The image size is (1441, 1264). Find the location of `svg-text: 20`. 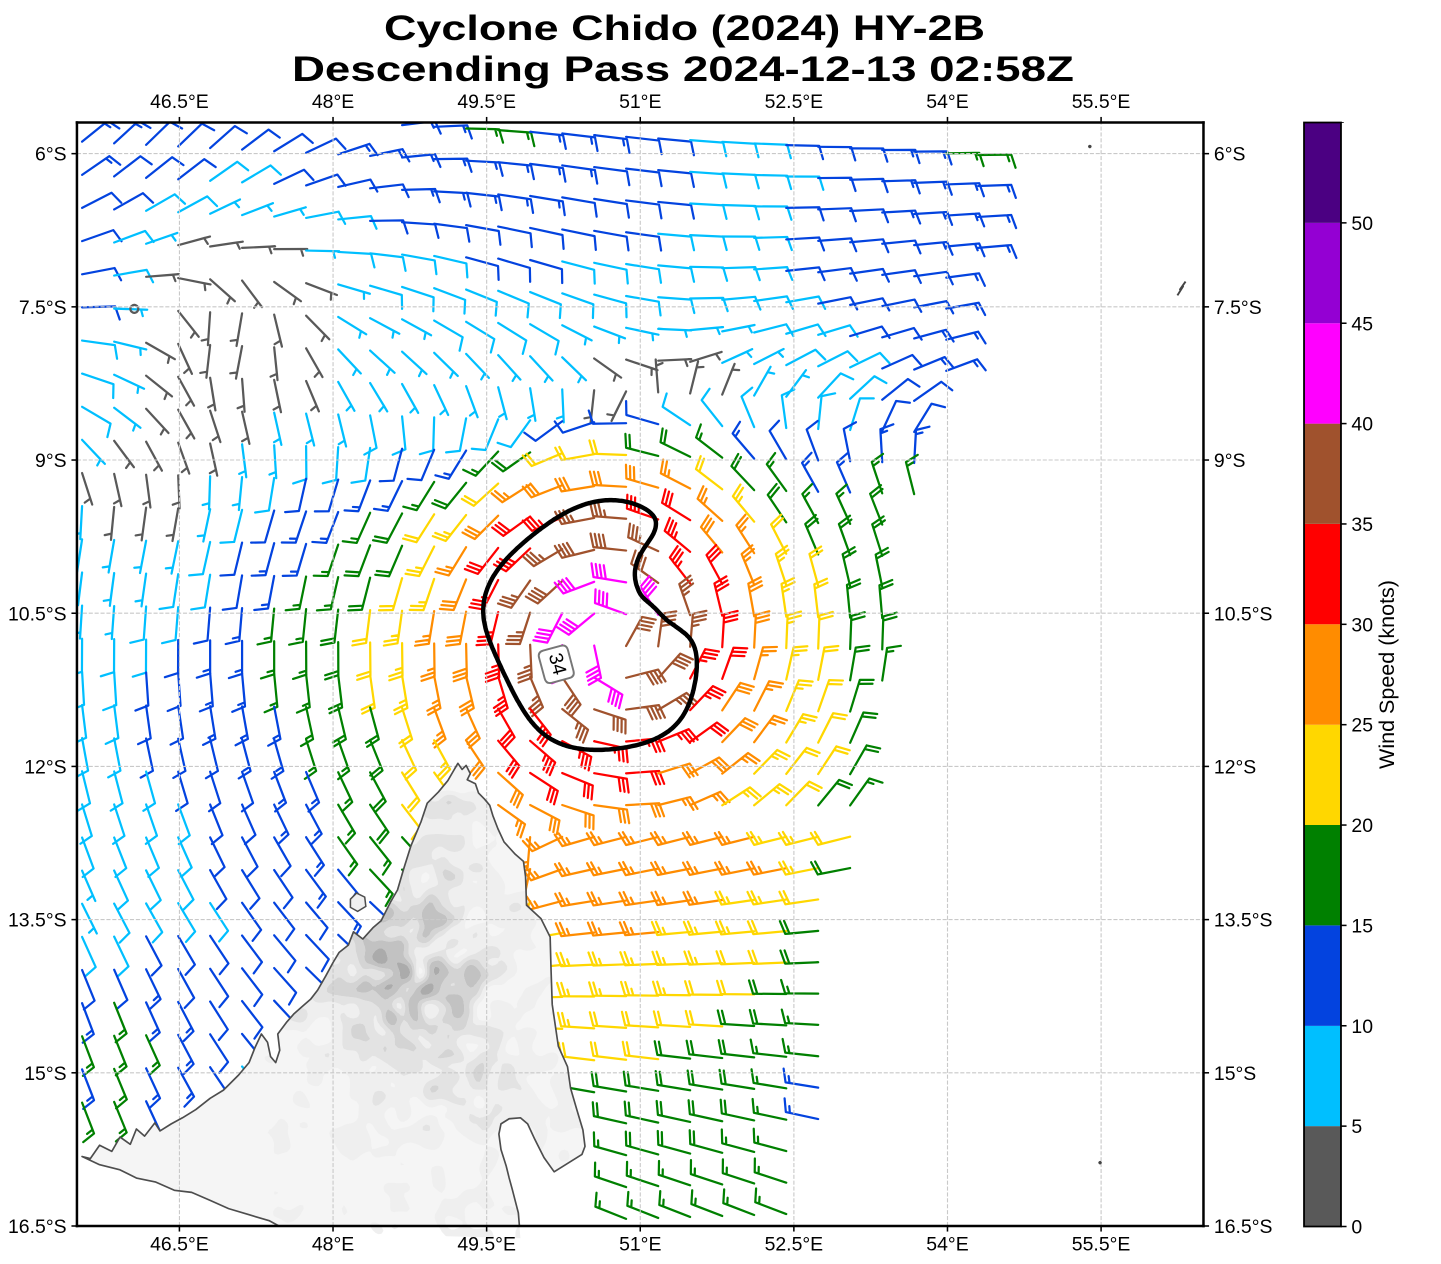

svg-text: 20 is located at coordinates (1362, 826).